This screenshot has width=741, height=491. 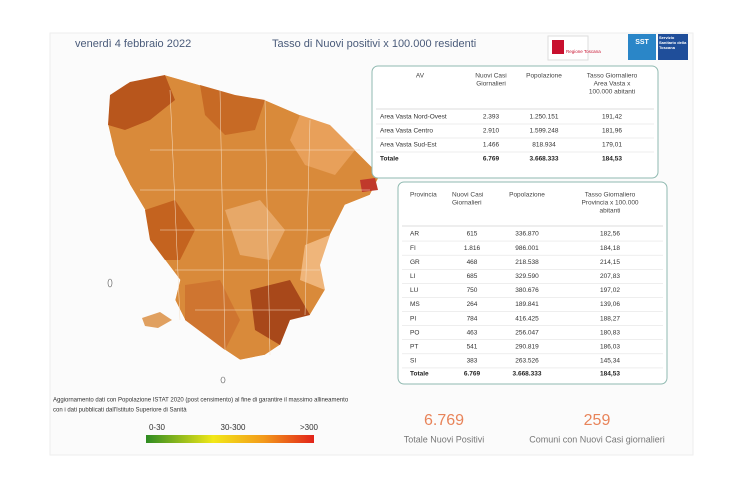 What do you see at coordinates (610, 290) in the screenshot?
I see `table-cell: 197,02` at bounding box center [610, 290].